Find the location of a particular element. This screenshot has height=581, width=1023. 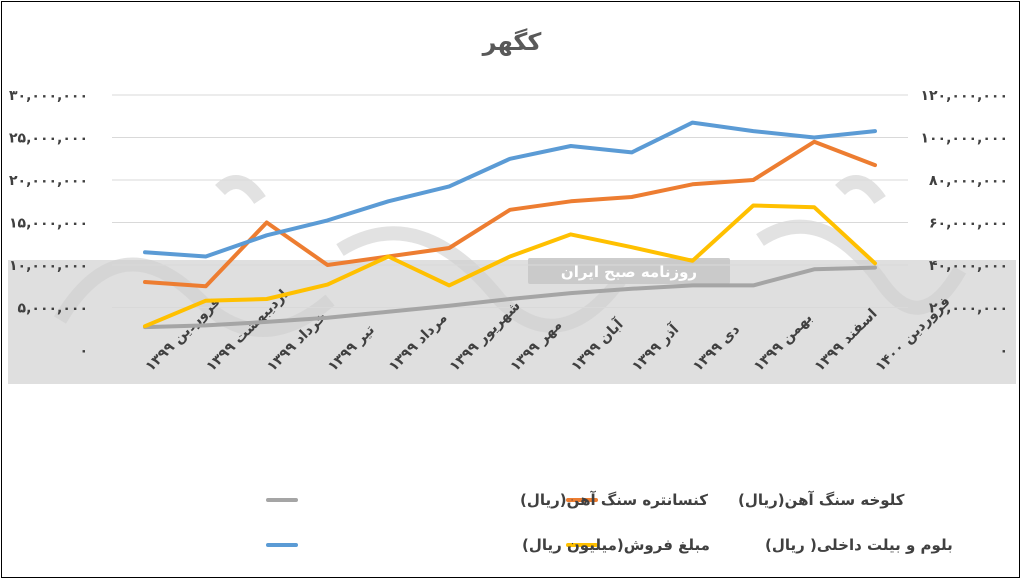

left-tick-label: ۳۰,۰۰۰,۰۰۰ is located at coordinates (48, 96).